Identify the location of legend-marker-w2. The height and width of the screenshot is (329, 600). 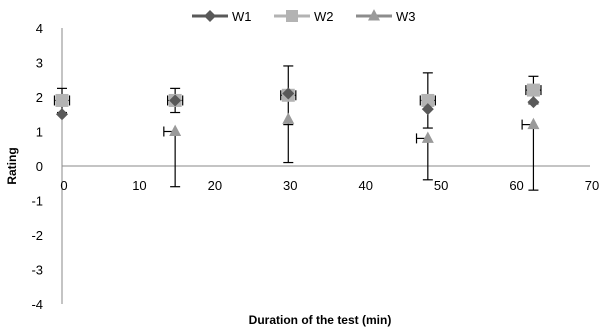
(292, 16).